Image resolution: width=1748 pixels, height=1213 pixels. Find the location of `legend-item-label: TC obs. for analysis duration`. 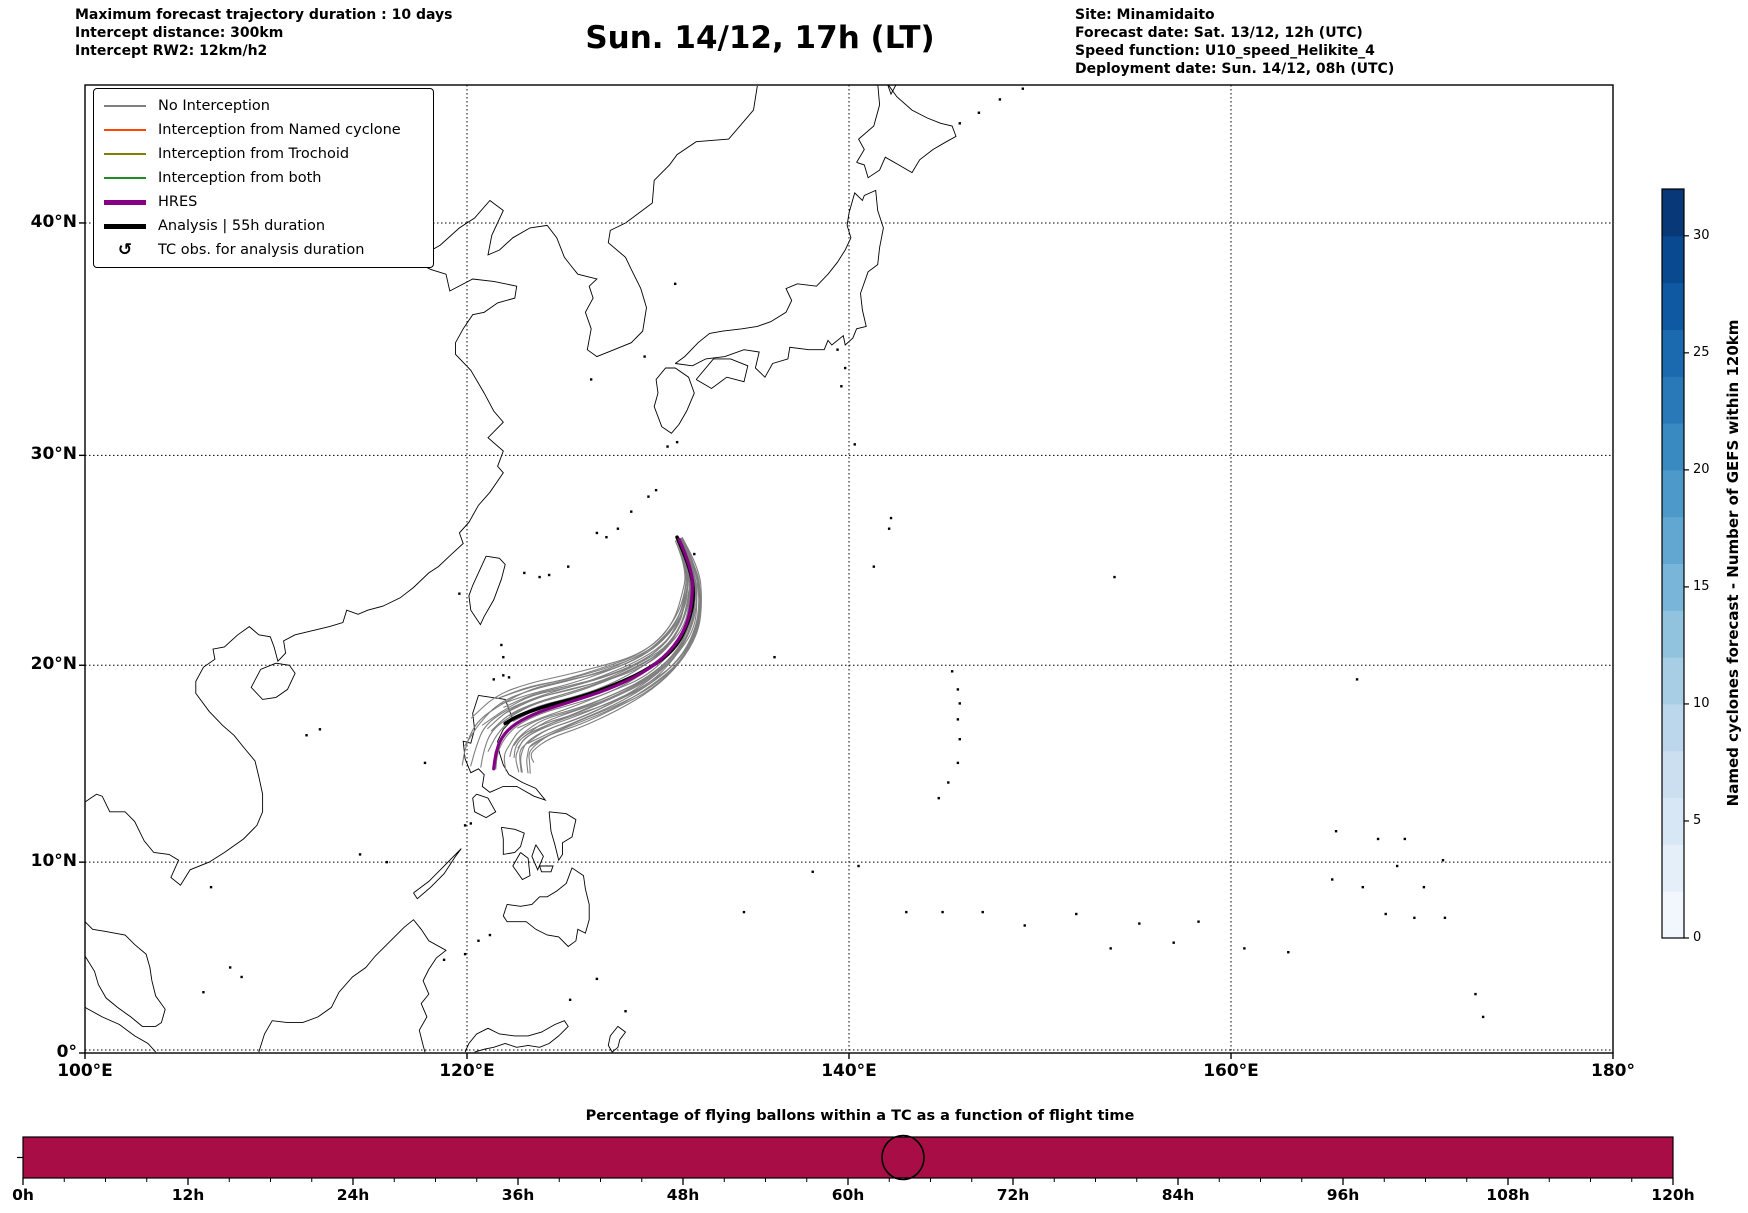

legend-item-label: TC obs. for analysis duration is located at coordinates (261, 250).